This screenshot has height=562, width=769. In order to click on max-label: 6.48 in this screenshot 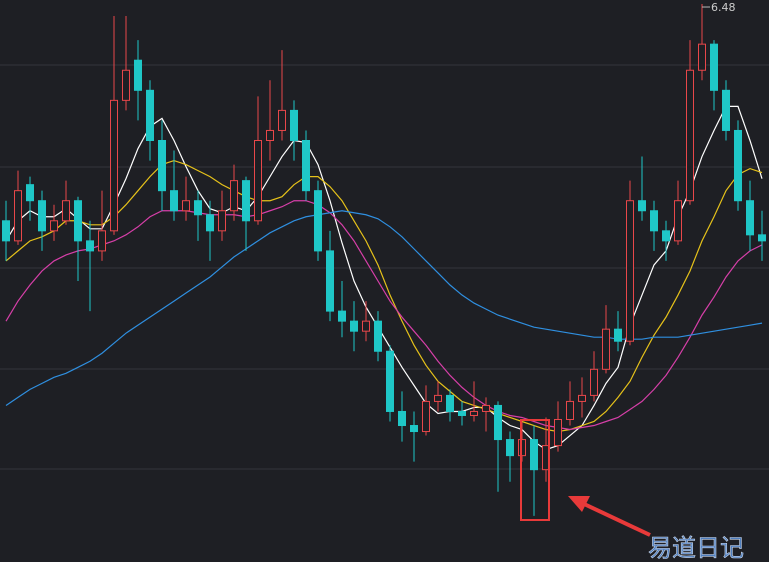, I will do `click(723, 7)`.